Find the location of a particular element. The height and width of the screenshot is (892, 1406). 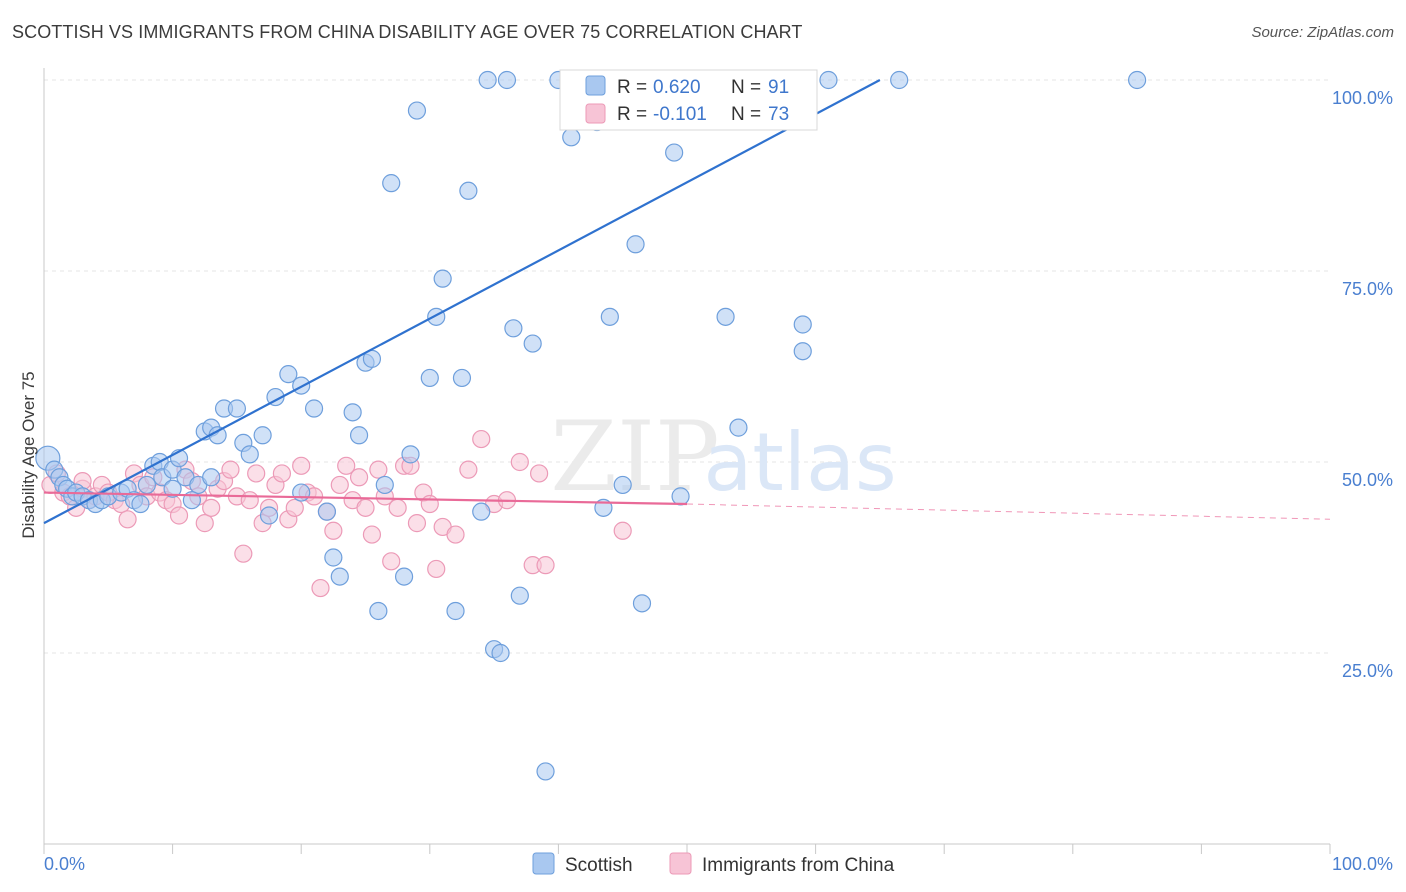

x-tick-label-0: 0.0% is located at coordinates (64, 864).